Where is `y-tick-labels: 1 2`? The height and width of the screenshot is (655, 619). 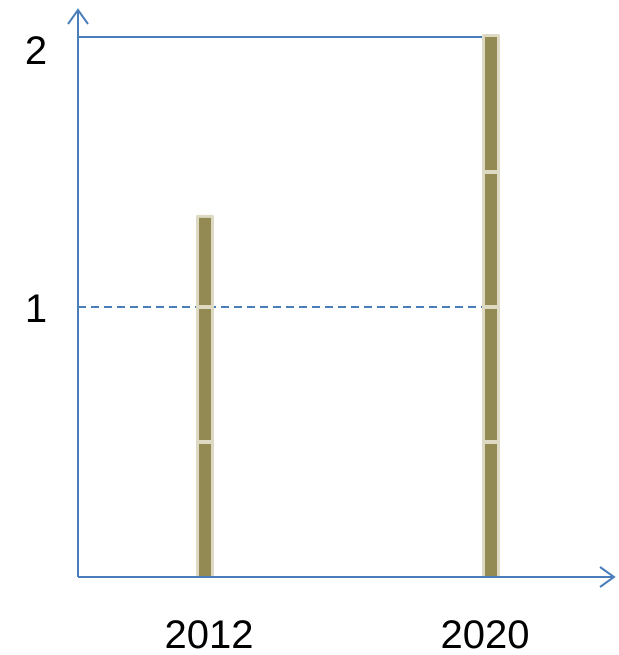 y-tick-labels: 1 2 is located at coordinates (36, 180).